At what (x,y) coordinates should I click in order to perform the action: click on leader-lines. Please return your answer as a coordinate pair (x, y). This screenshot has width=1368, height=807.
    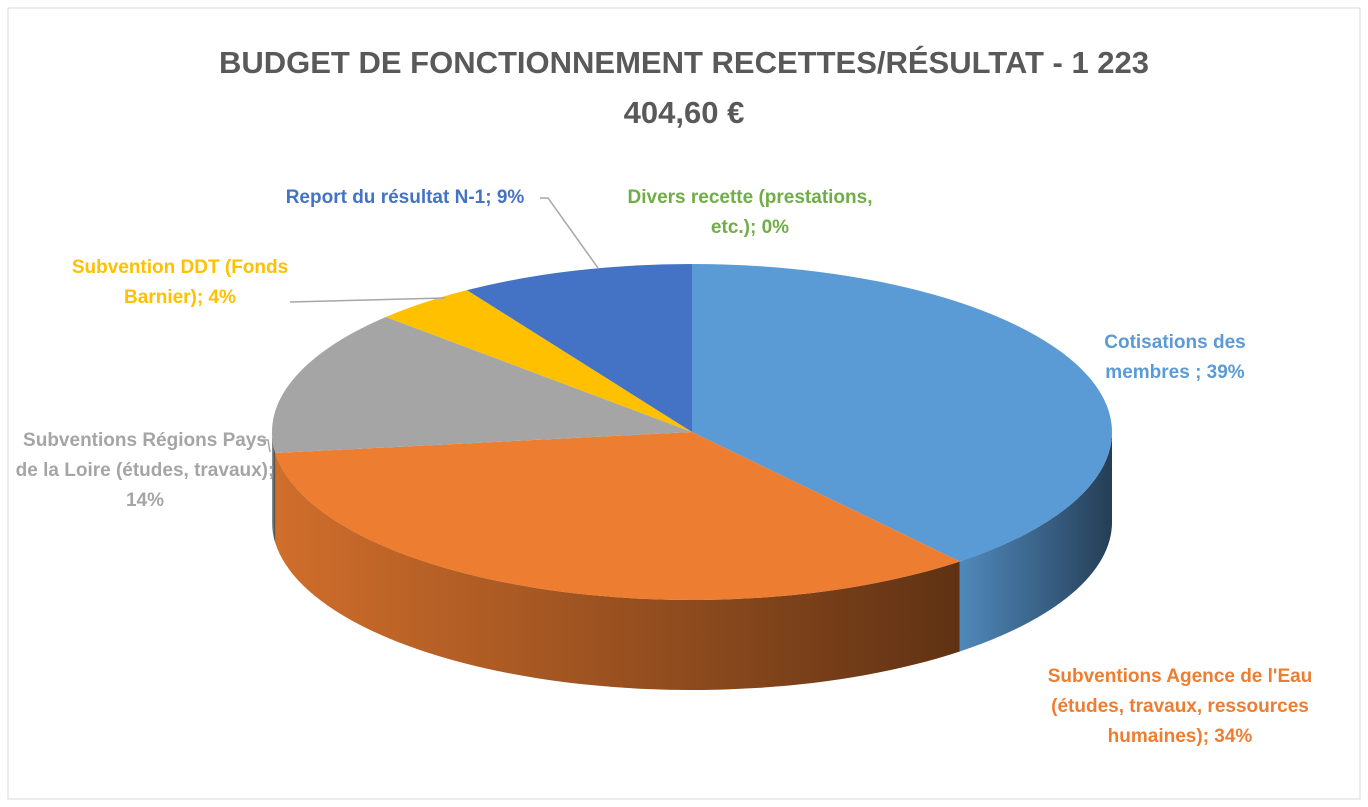
    Looking at the image, I should click on (428, 325).